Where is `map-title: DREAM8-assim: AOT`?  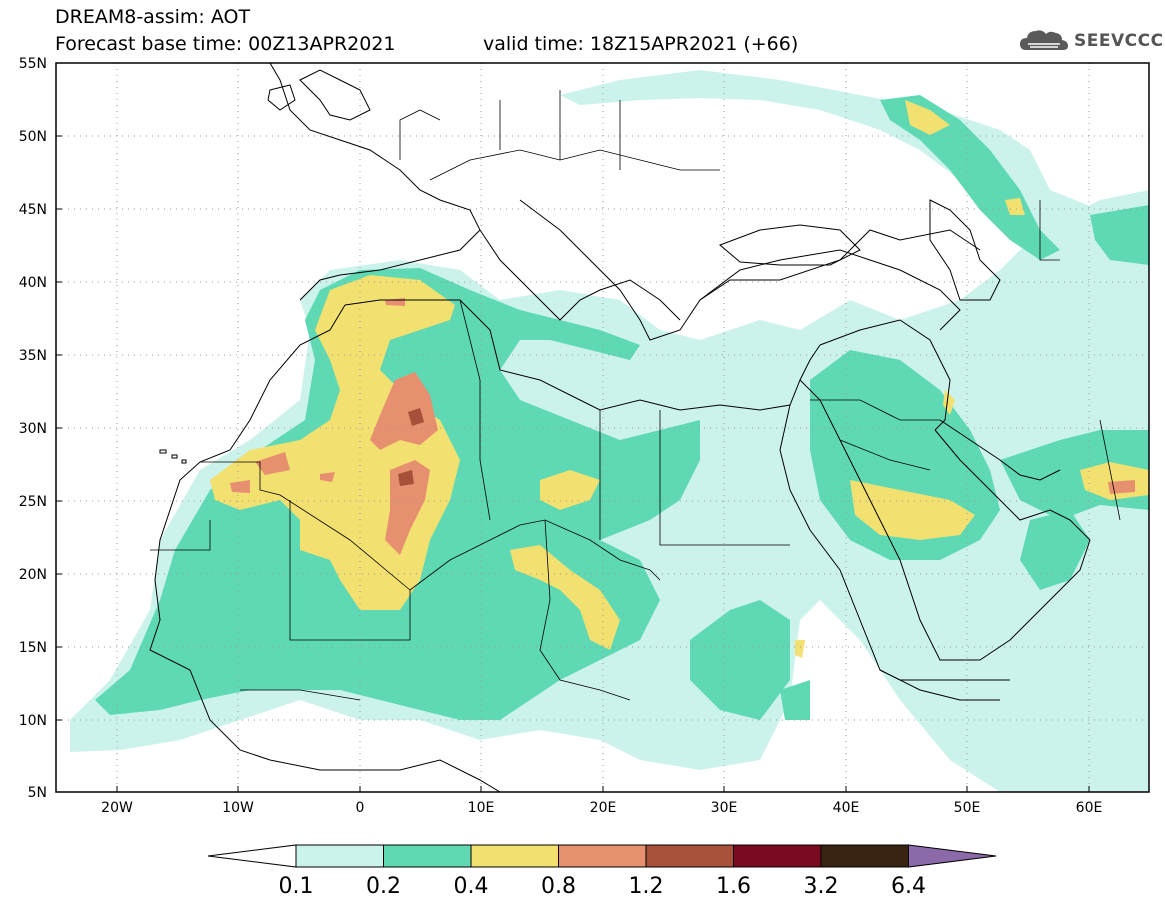
map-title: DREAM8-assim: AOT is located at coordinates (153, 17).